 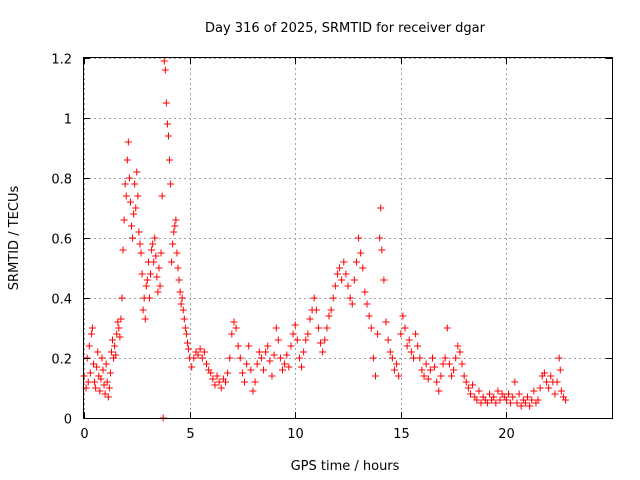 I want to click on y-tick-label: 0.4, so click(x=61, y=300).